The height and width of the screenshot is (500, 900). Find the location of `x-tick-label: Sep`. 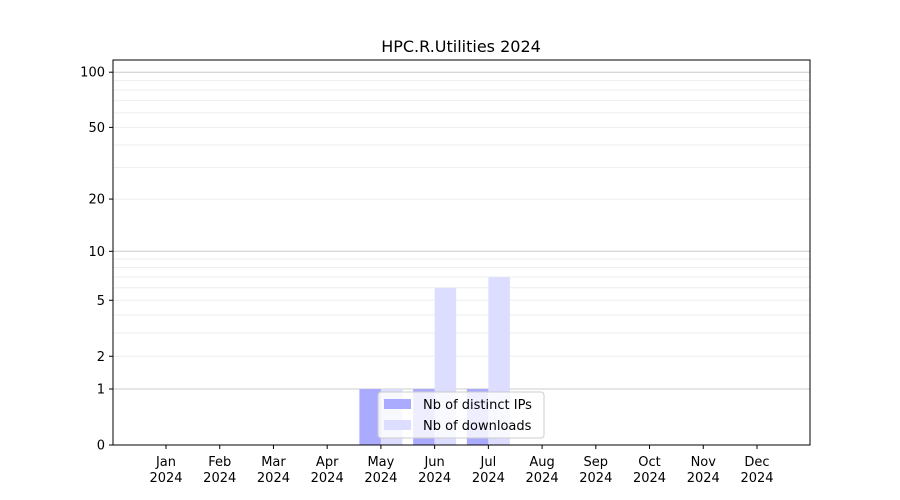

x-tick-label: Sep is located at coordinates (596, 462).